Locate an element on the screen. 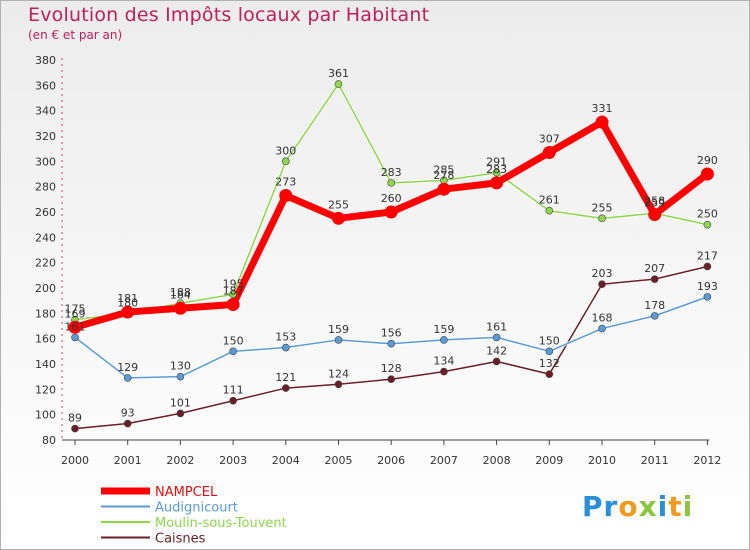 Image resolution: width=750 pixels, height=550 pixels. data-label-audignicourt: 153 is located at coordinates (285, 337).